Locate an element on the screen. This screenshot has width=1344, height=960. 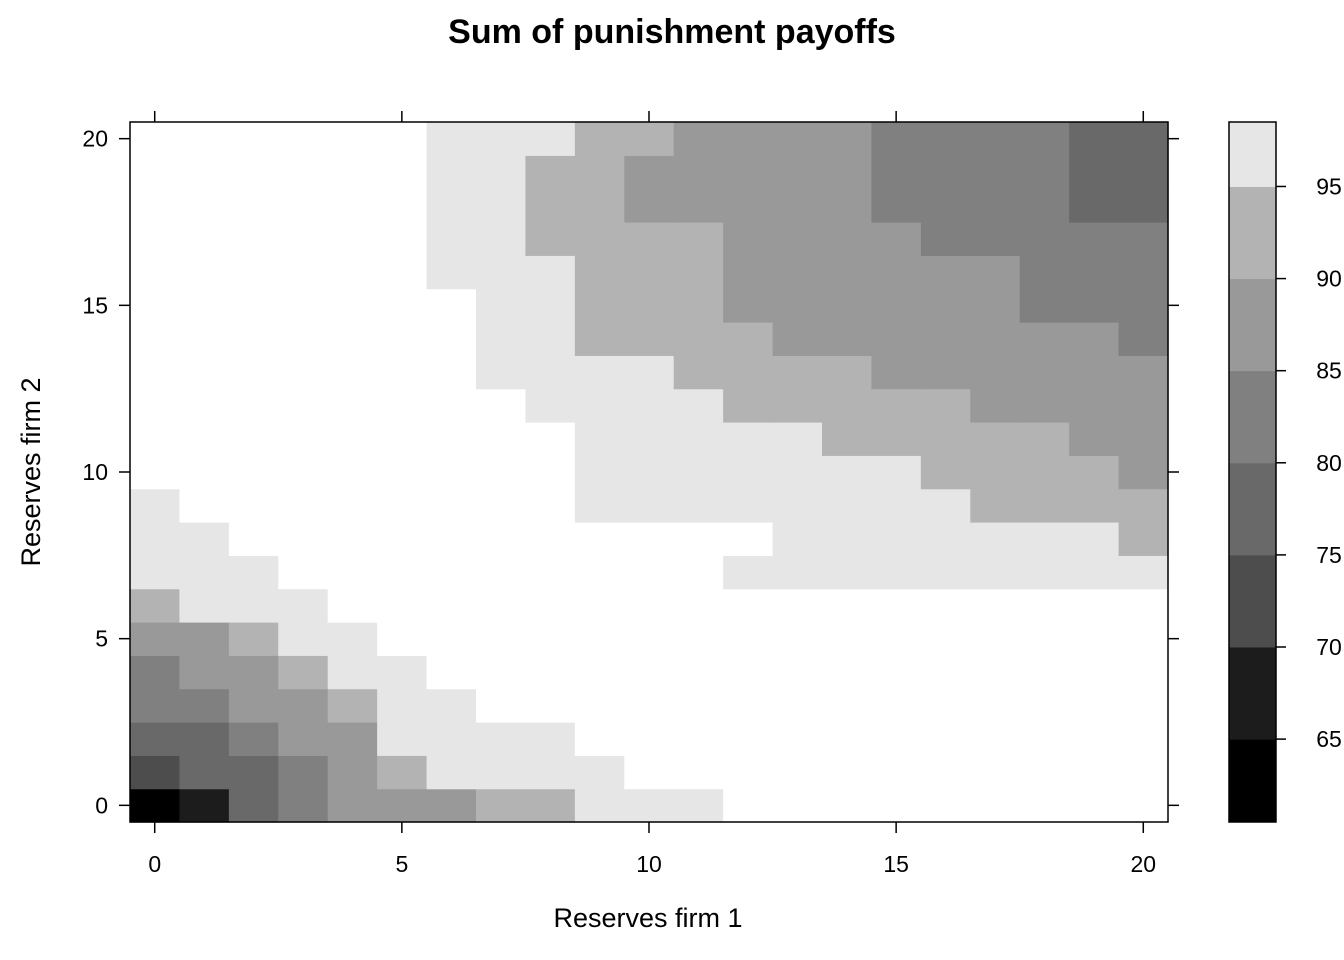
colorbar-tick-label: 75 is located at coordinates (1329, 555).